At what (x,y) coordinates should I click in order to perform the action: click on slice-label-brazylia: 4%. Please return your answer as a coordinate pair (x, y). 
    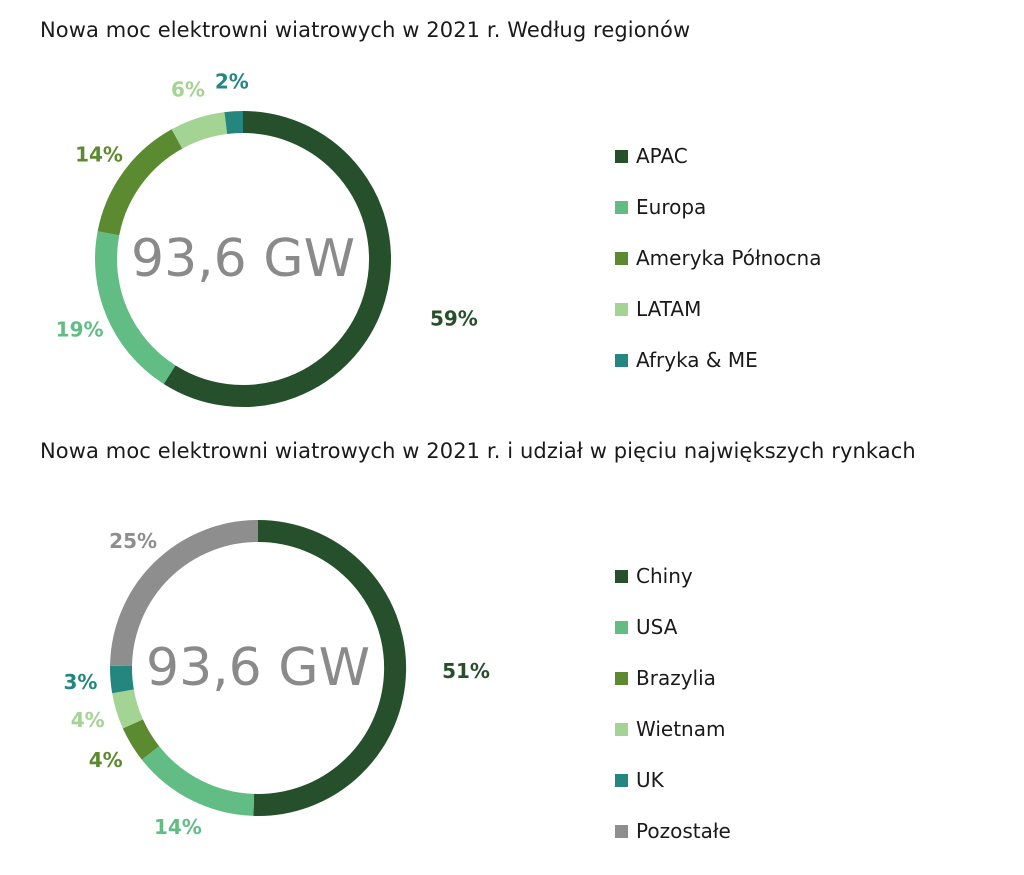
    Looking at the image, I should click on (106, 760).